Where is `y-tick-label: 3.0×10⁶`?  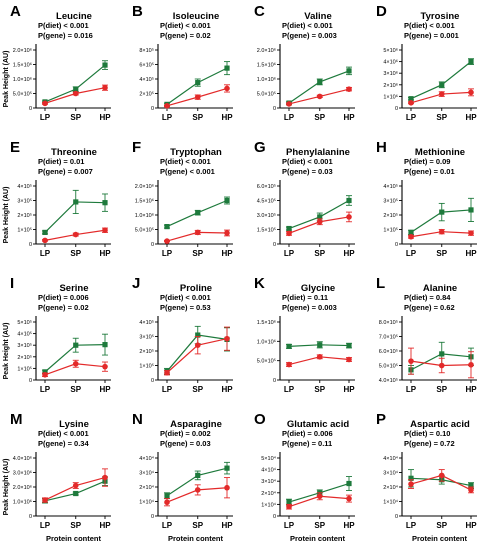 y-tick-label: 3.0×10⁶ is located at coordinates (22, 473).